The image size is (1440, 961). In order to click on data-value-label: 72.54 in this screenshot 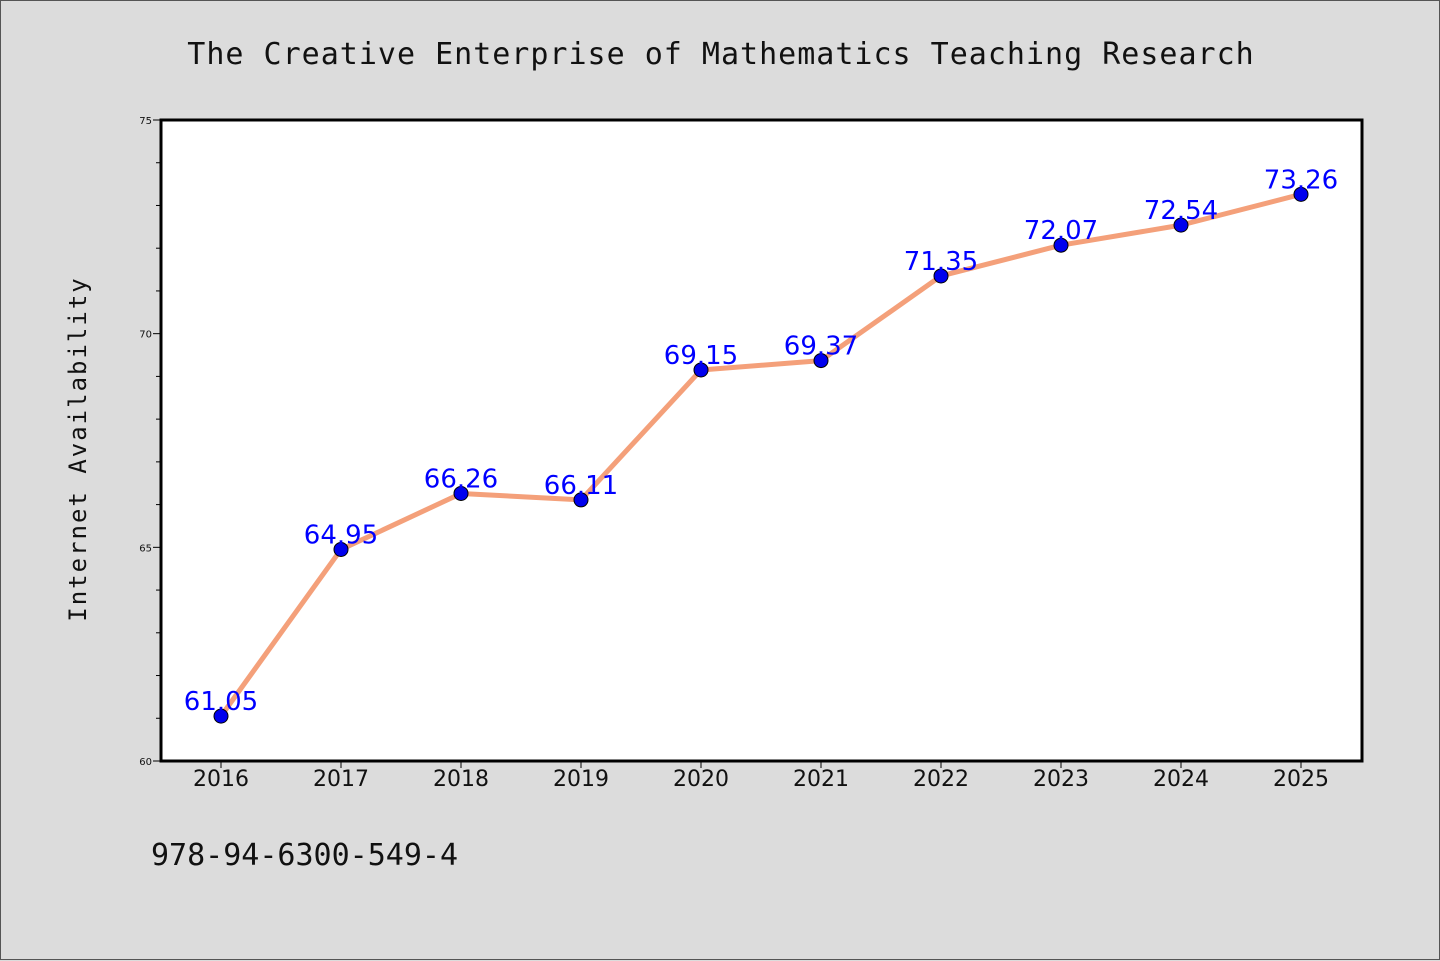, I will do `click(1181, 211)`.